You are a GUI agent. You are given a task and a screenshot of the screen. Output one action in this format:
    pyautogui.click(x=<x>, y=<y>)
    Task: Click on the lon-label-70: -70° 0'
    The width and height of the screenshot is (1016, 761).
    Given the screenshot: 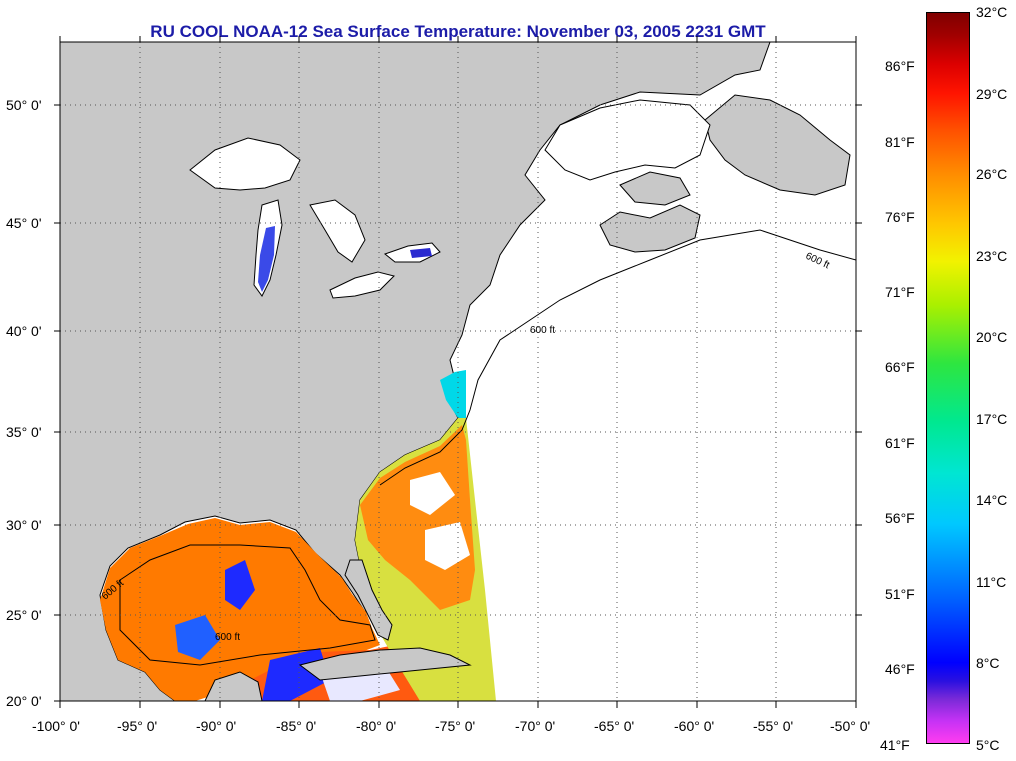 What is the action you would take?
    pyautogui.click(x=535, y=726)
    